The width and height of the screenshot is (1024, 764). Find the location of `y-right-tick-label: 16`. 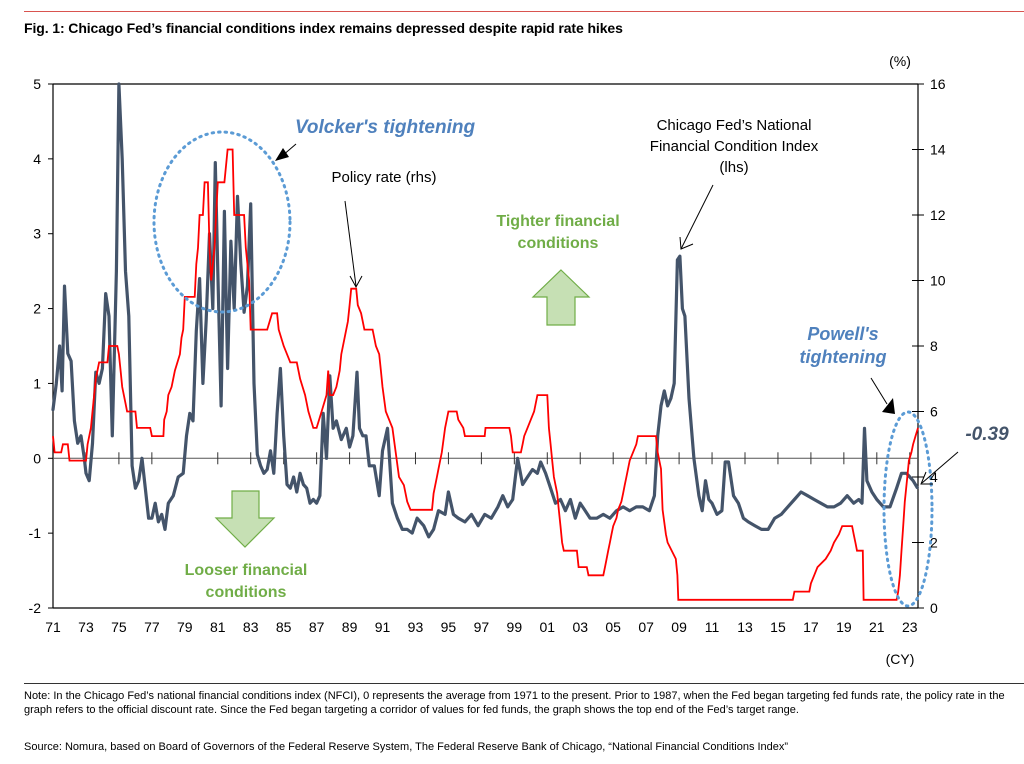

y-right-tick-label: 16 is located at coordinates (938, 84).